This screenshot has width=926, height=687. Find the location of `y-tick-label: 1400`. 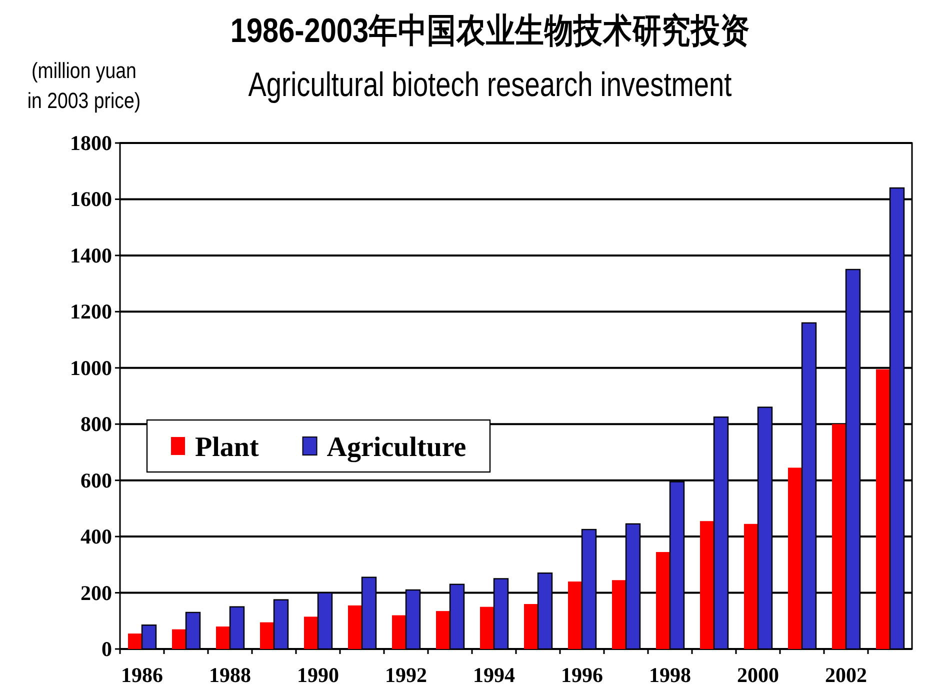

y-tick-label: 1400 is located at coordinates (91, 255).